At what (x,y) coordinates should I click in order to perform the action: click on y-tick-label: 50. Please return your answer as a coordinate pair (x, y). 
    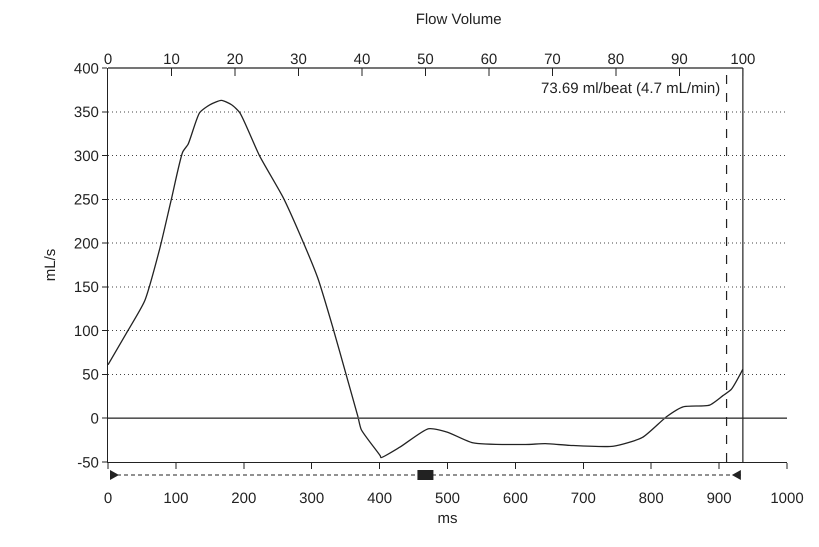
    Looking at the image, I should click on (90, 375).